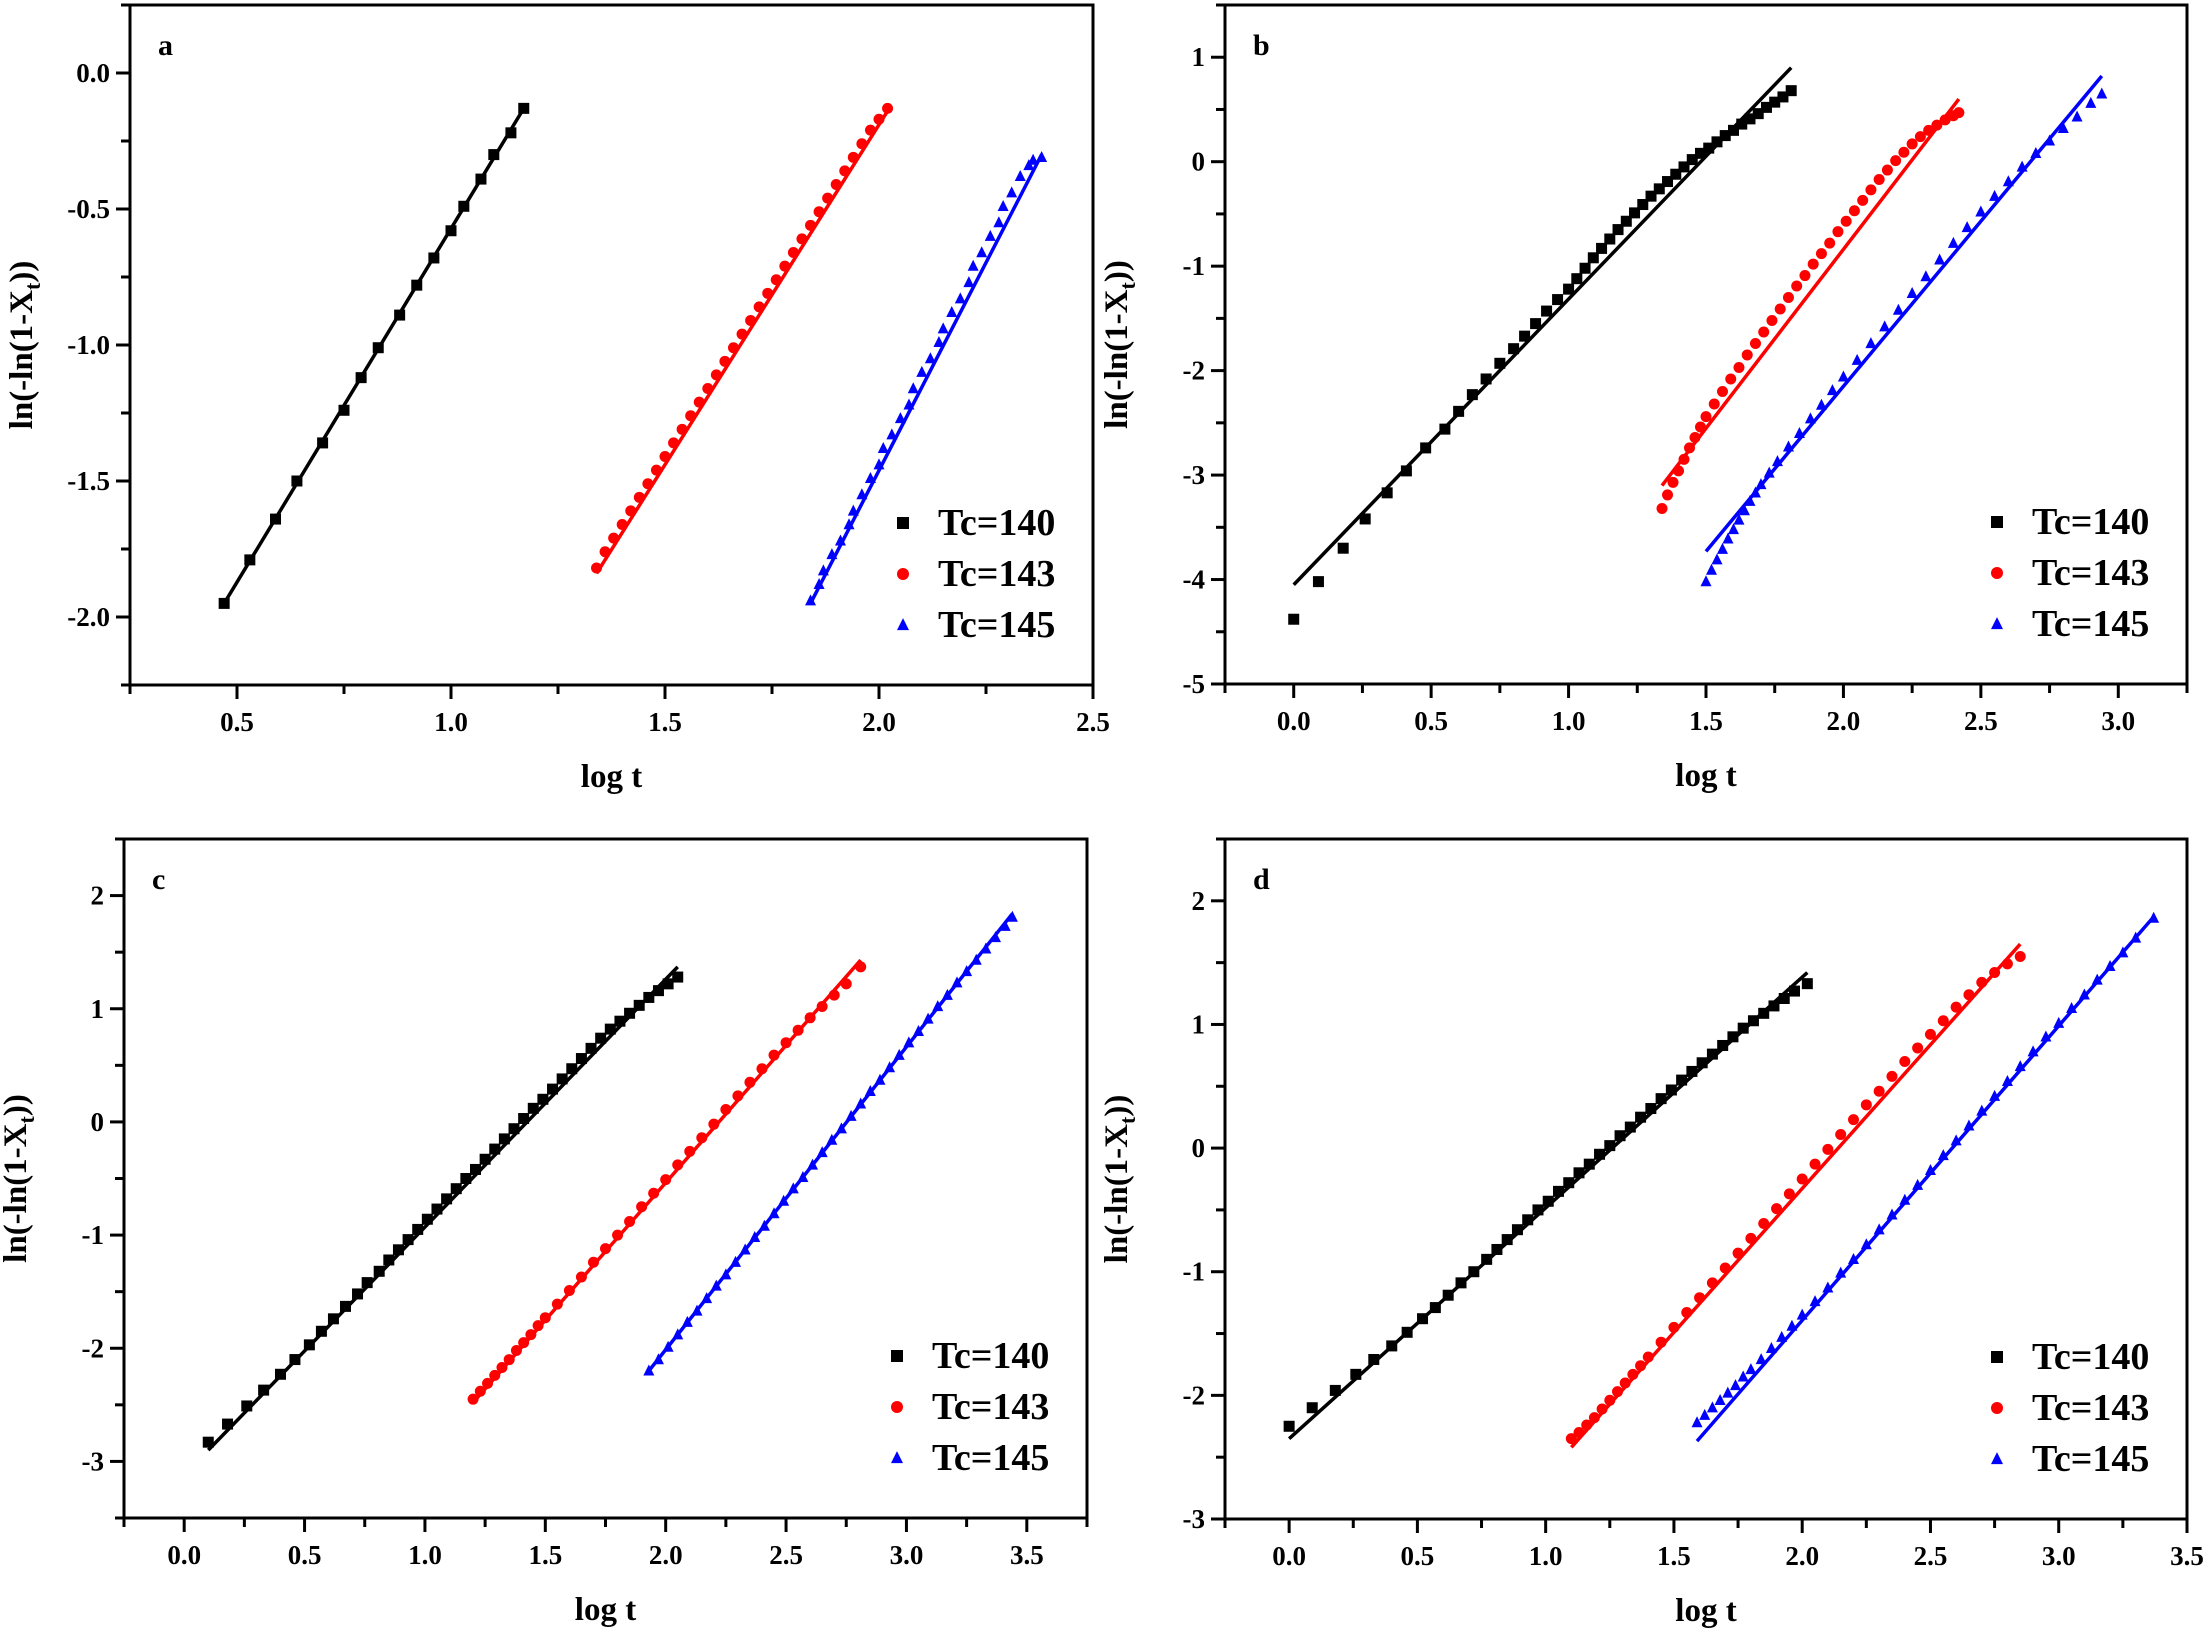 This screenshot has height=1634, width=2205. Describe the element at coordinates (22, 360) in the screenshot. I see `y-axis-title-main: ln(-ln(1-X` at that location.